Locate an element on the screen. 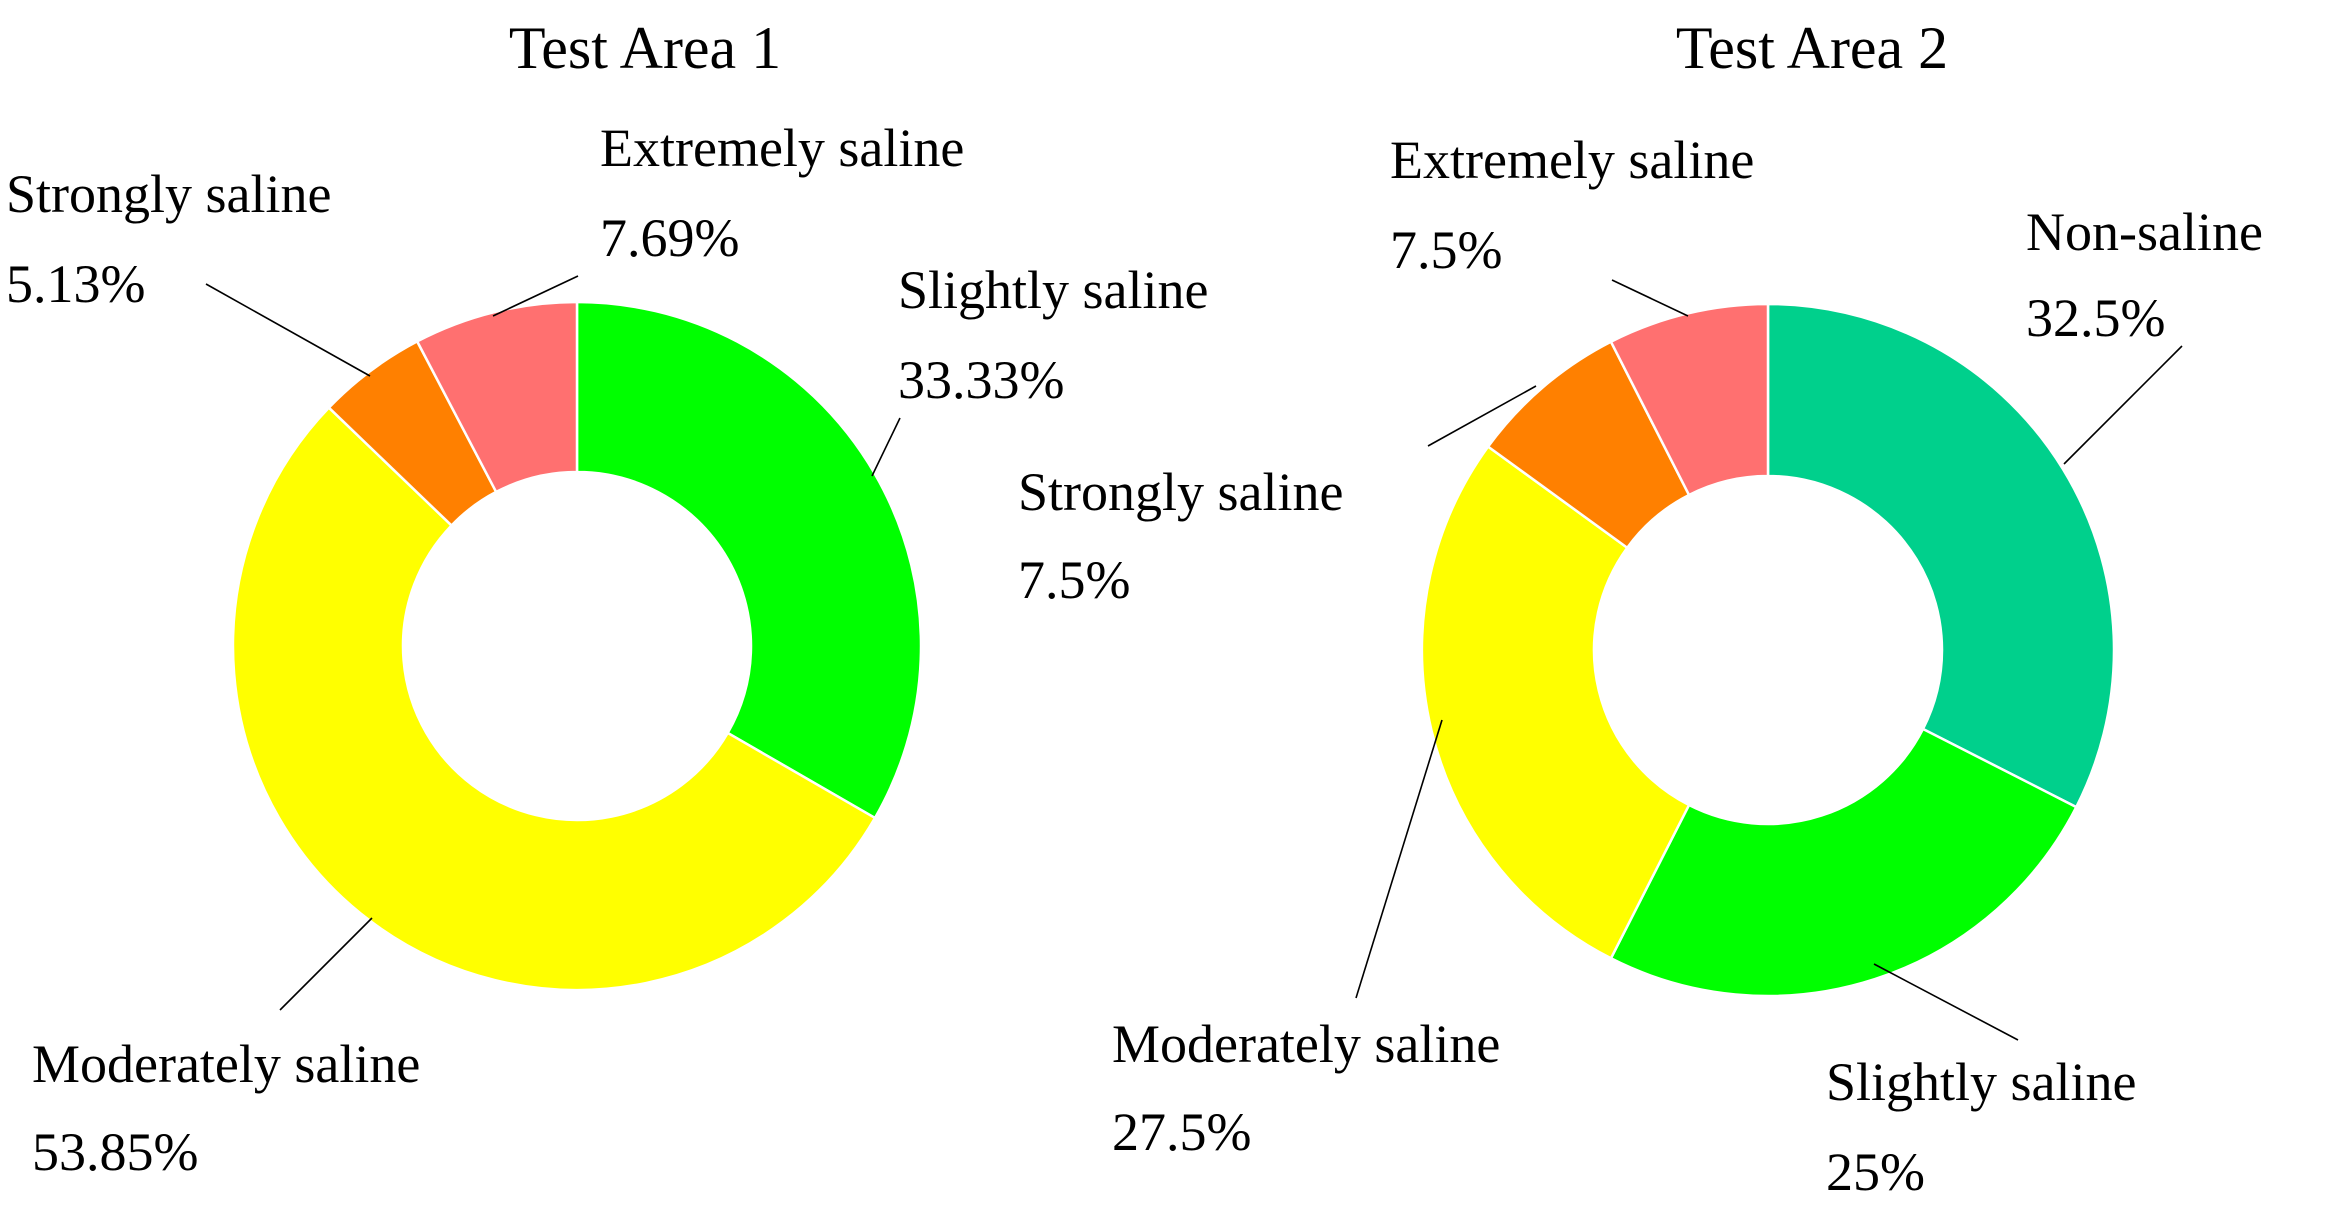  chart-2-label-slightly-saline: Slightly saline is located at coordinates (1981, 1082).